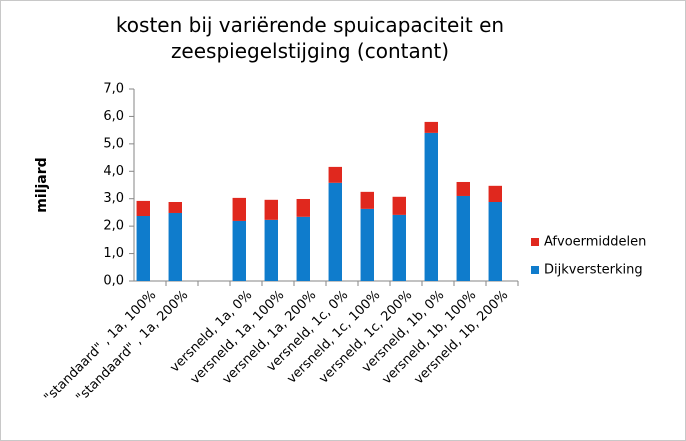 This screenshot has height=441, width=686. Describe the element at coordinates (113, 253) in the screenshot. I see `y-tick-label: 1,0` at that location.